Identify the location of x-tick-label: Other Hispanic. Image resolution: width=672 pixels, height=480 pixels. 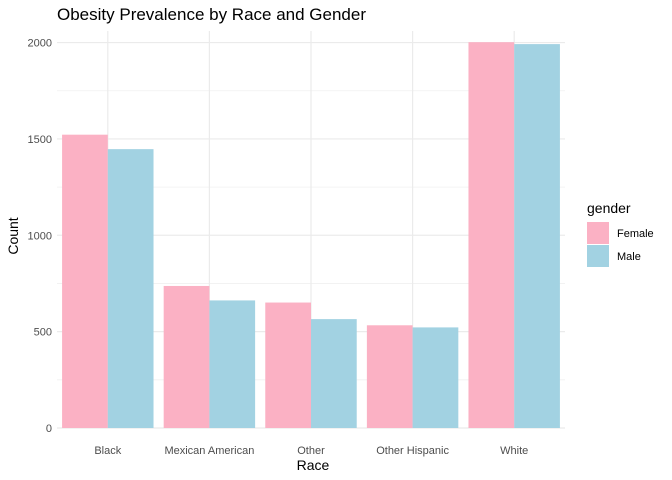
(412, 451).